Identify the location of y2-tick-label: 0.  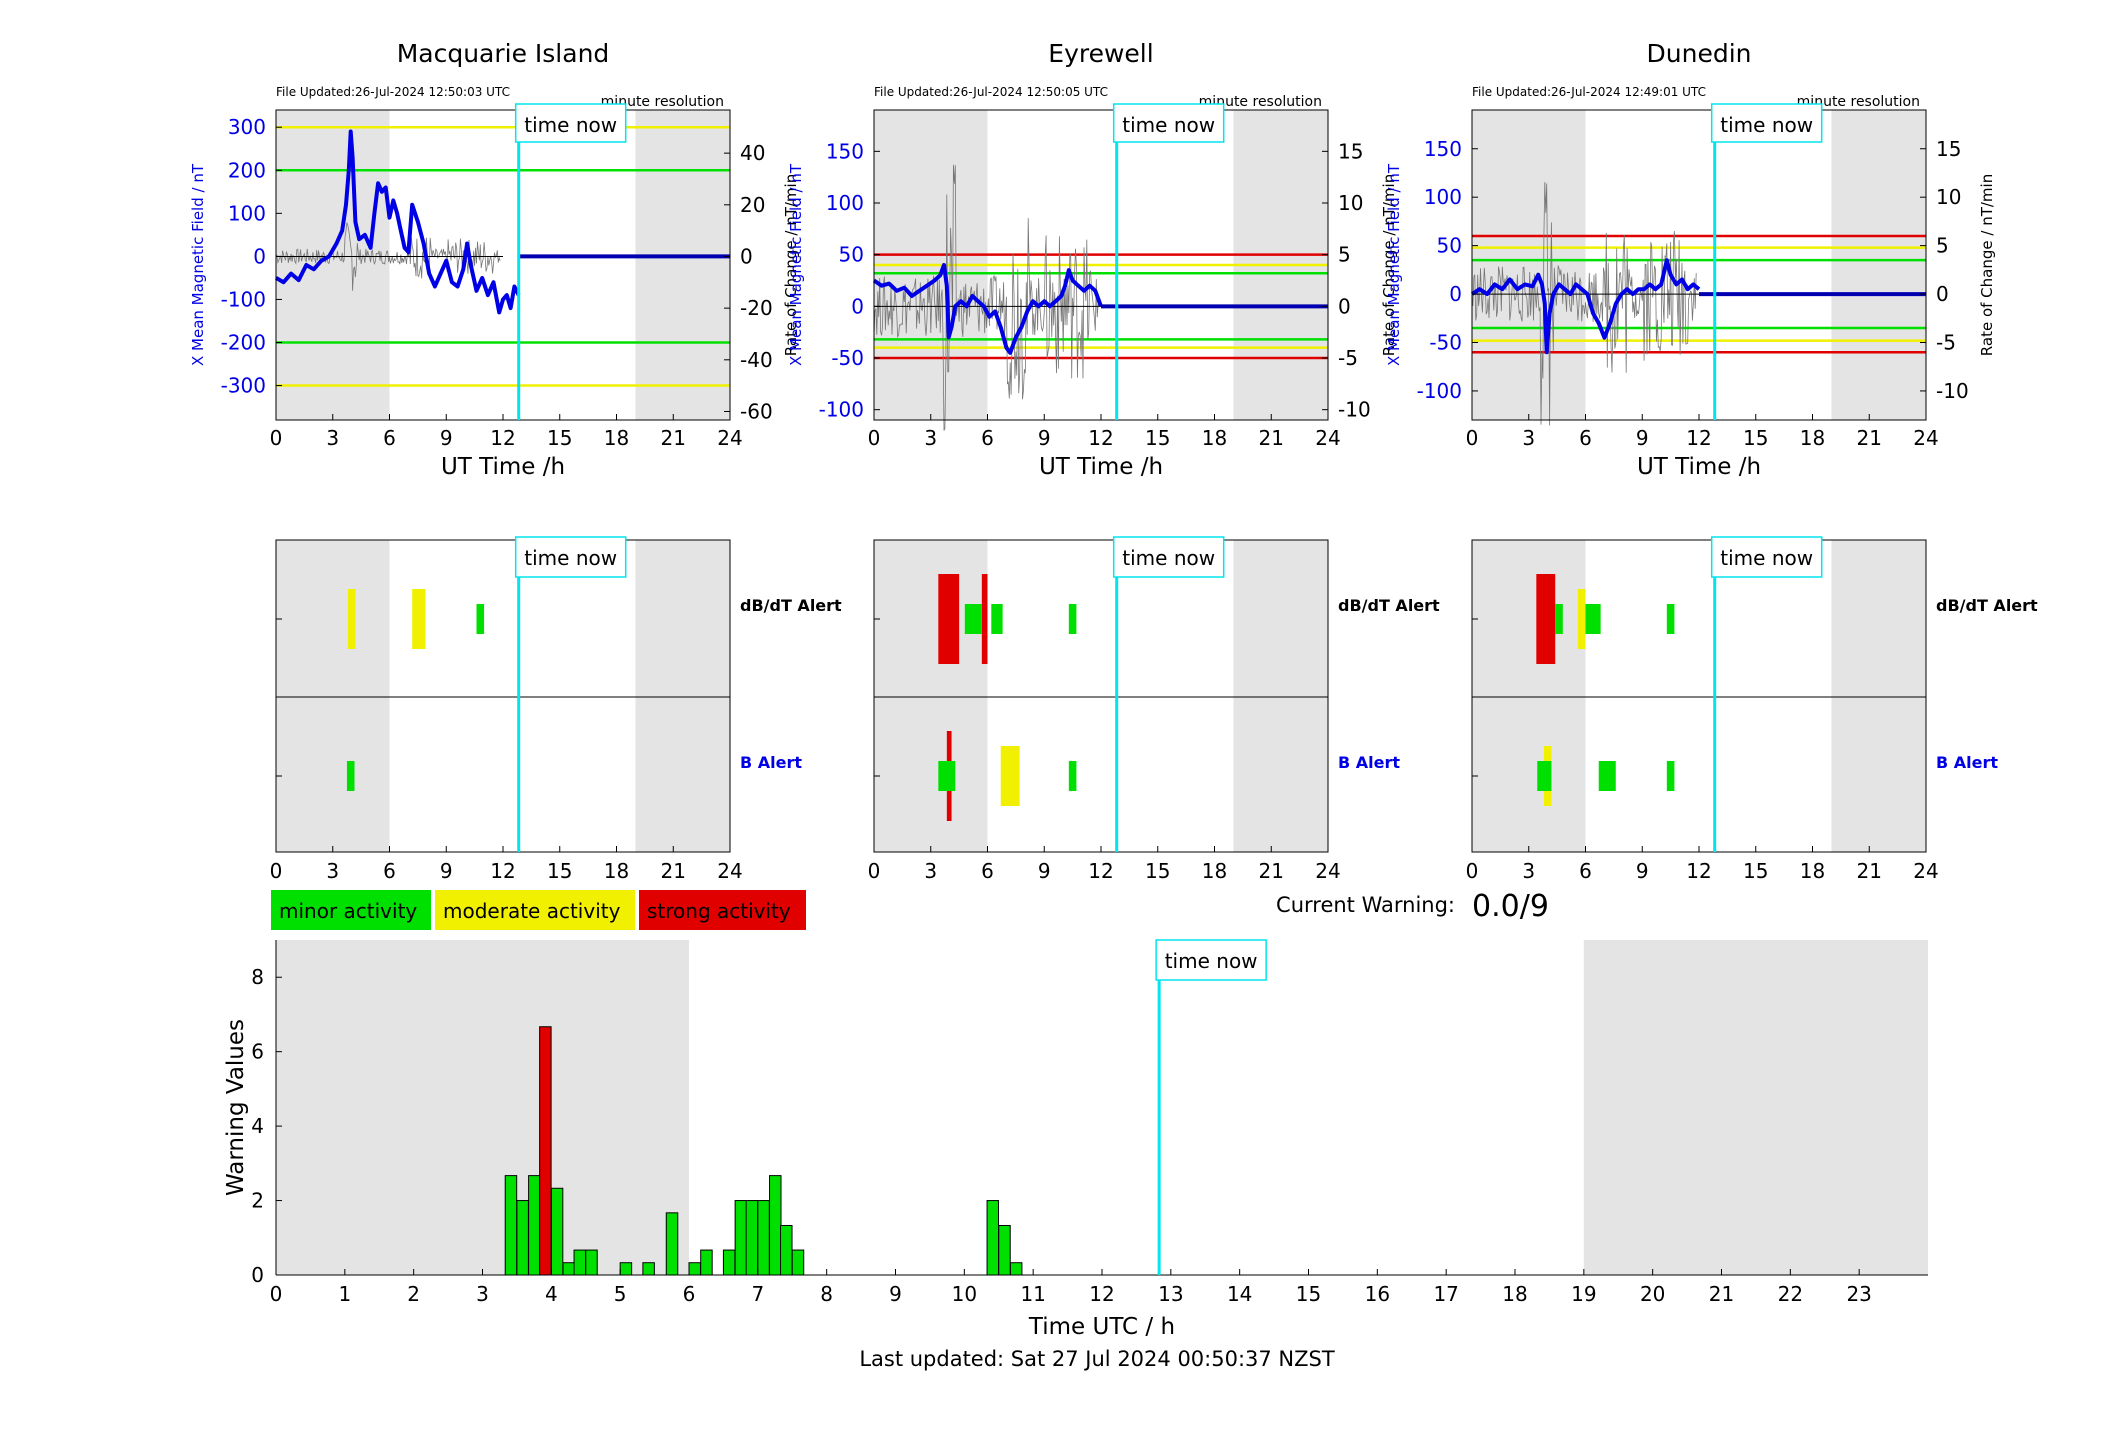
(746, 256).